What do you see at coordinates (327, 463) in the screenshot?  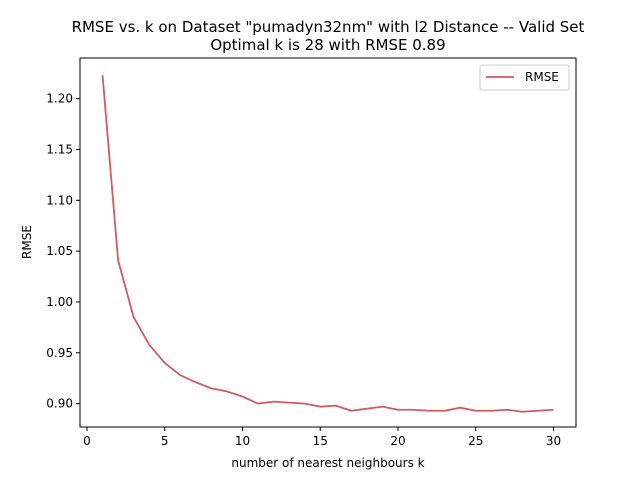 I see `x-axis-label: number of nearest neighbours k` at bounding box center [327, 463].